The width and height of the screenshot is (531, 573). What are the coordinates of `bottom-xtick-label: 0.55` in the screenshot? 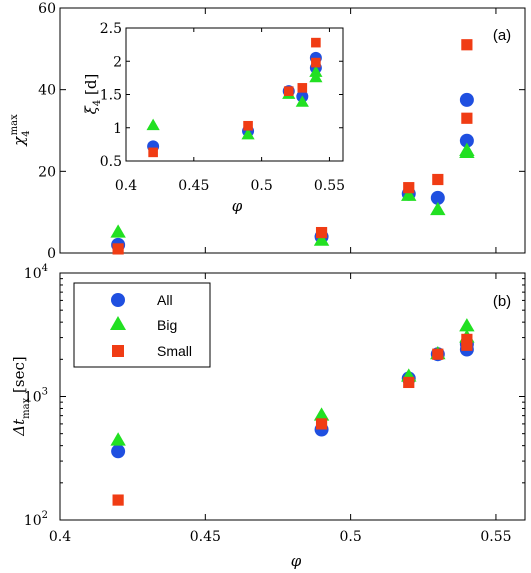 It's located at (495, 537).